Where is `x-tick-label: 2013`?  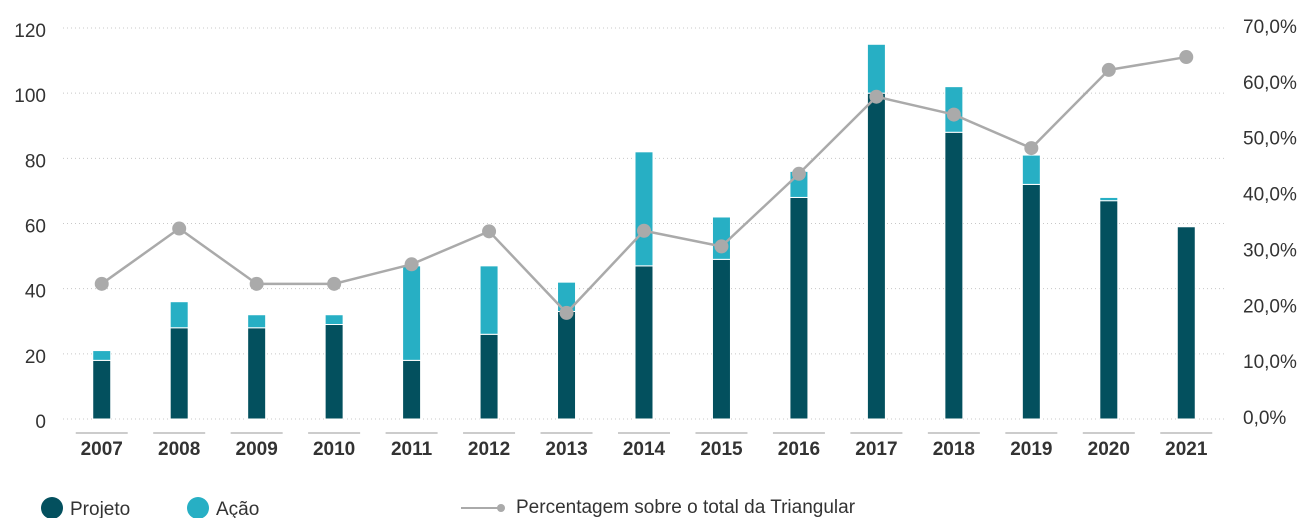
x-tick-label: 2013 is located at coordinates (566, 449).